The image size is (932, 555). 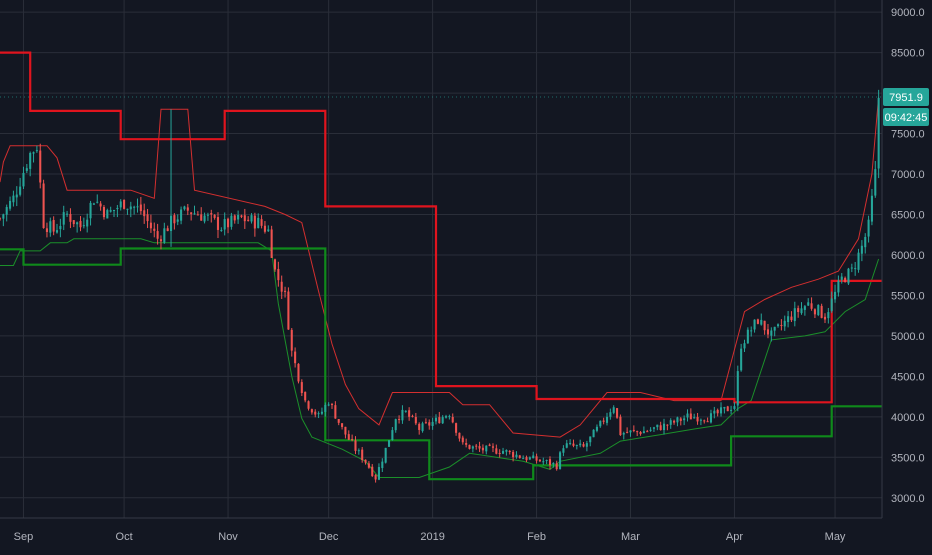 What do you see at coordinates (329, 537) in the screenshot?
I see `x-tick-label: Dec` at bounding box center [329, 537].